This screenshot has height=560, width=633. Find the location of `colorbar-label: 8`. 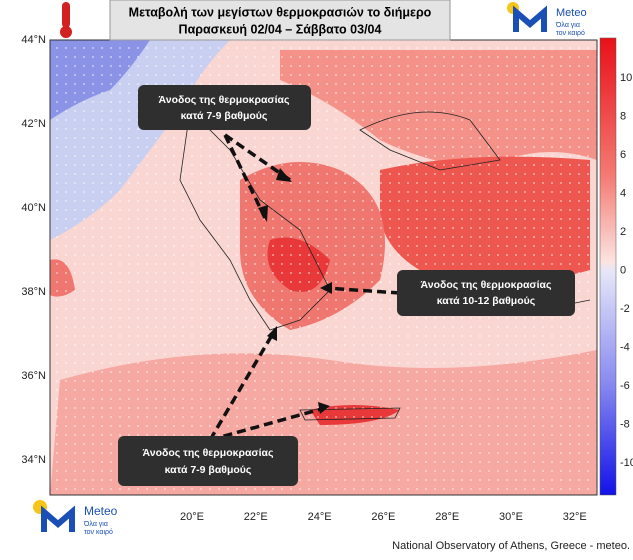

colorbar-label: 8 is located at coordinates (623, 116).